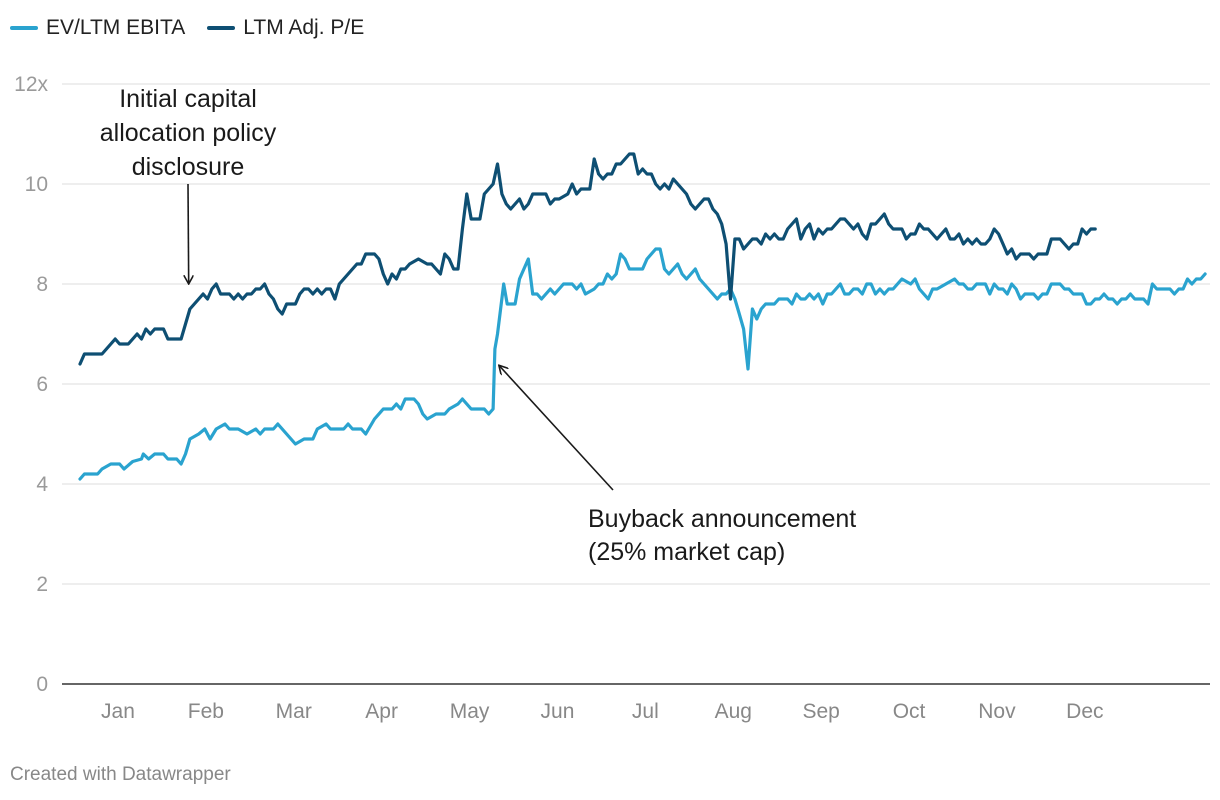  Describe the element at coordinates (909, 711) in the screenshot. I see `x-tick-label-oct: Oct` at that location.